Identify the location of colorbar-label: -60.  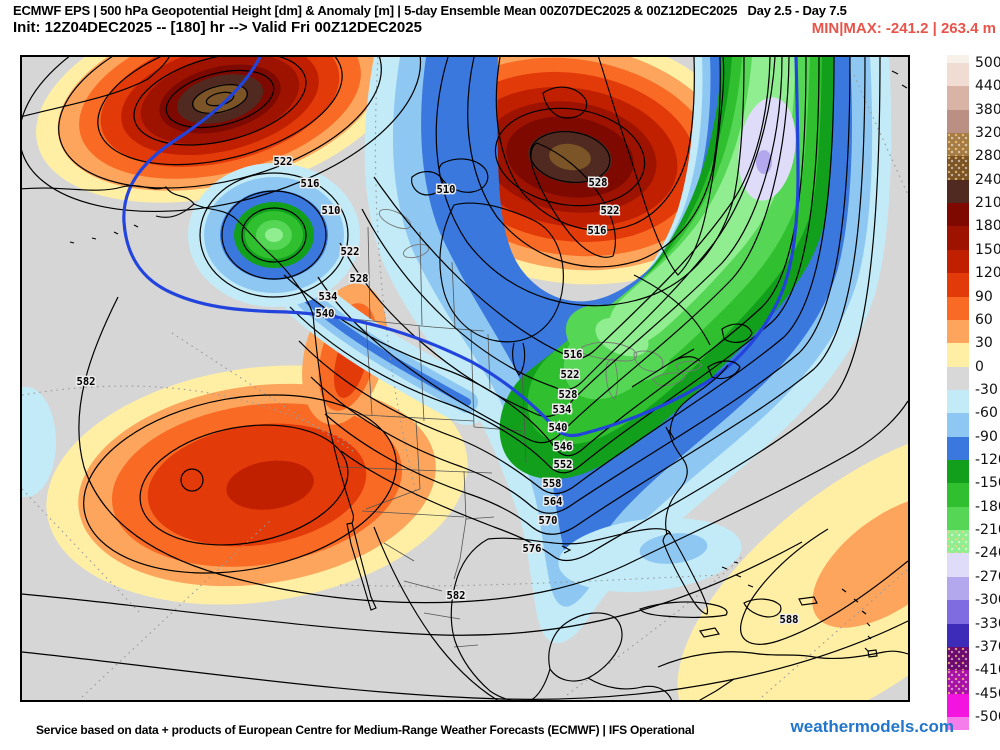
(986, 413).